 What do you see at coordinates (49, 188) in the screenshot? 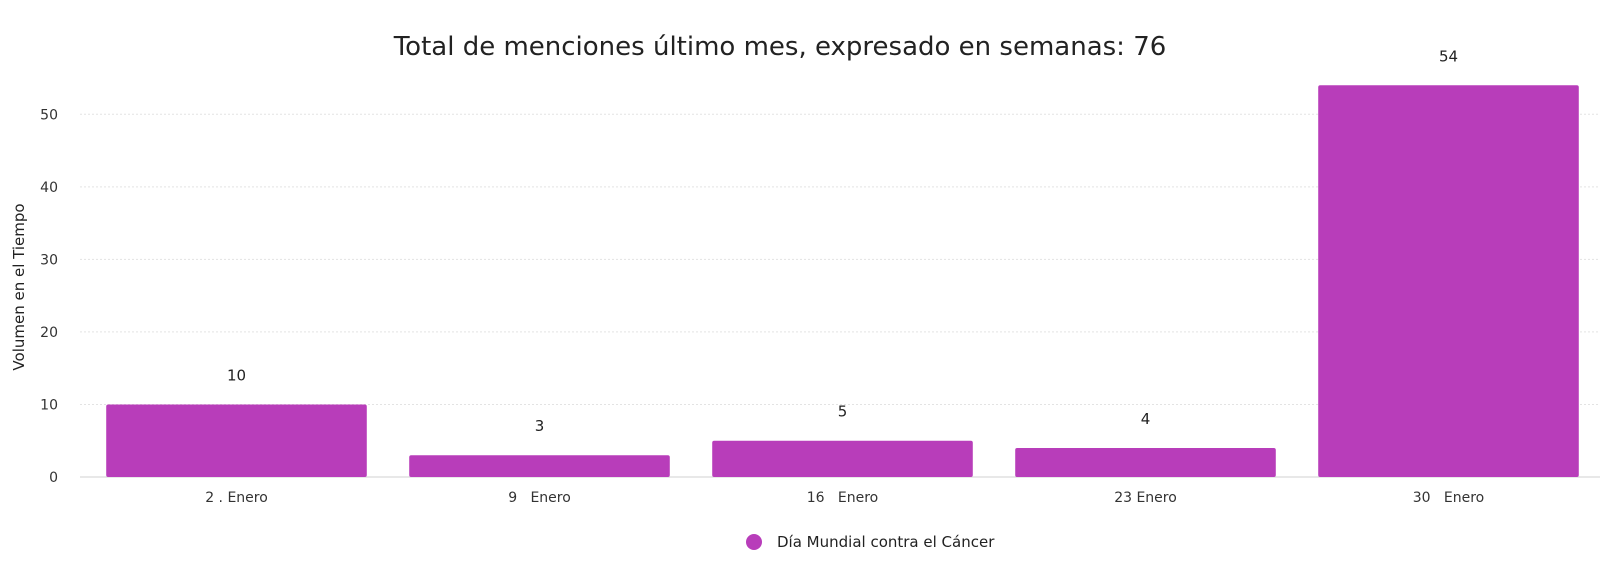
I see `y-tick-label: 40` at bounding box center [49, 188].